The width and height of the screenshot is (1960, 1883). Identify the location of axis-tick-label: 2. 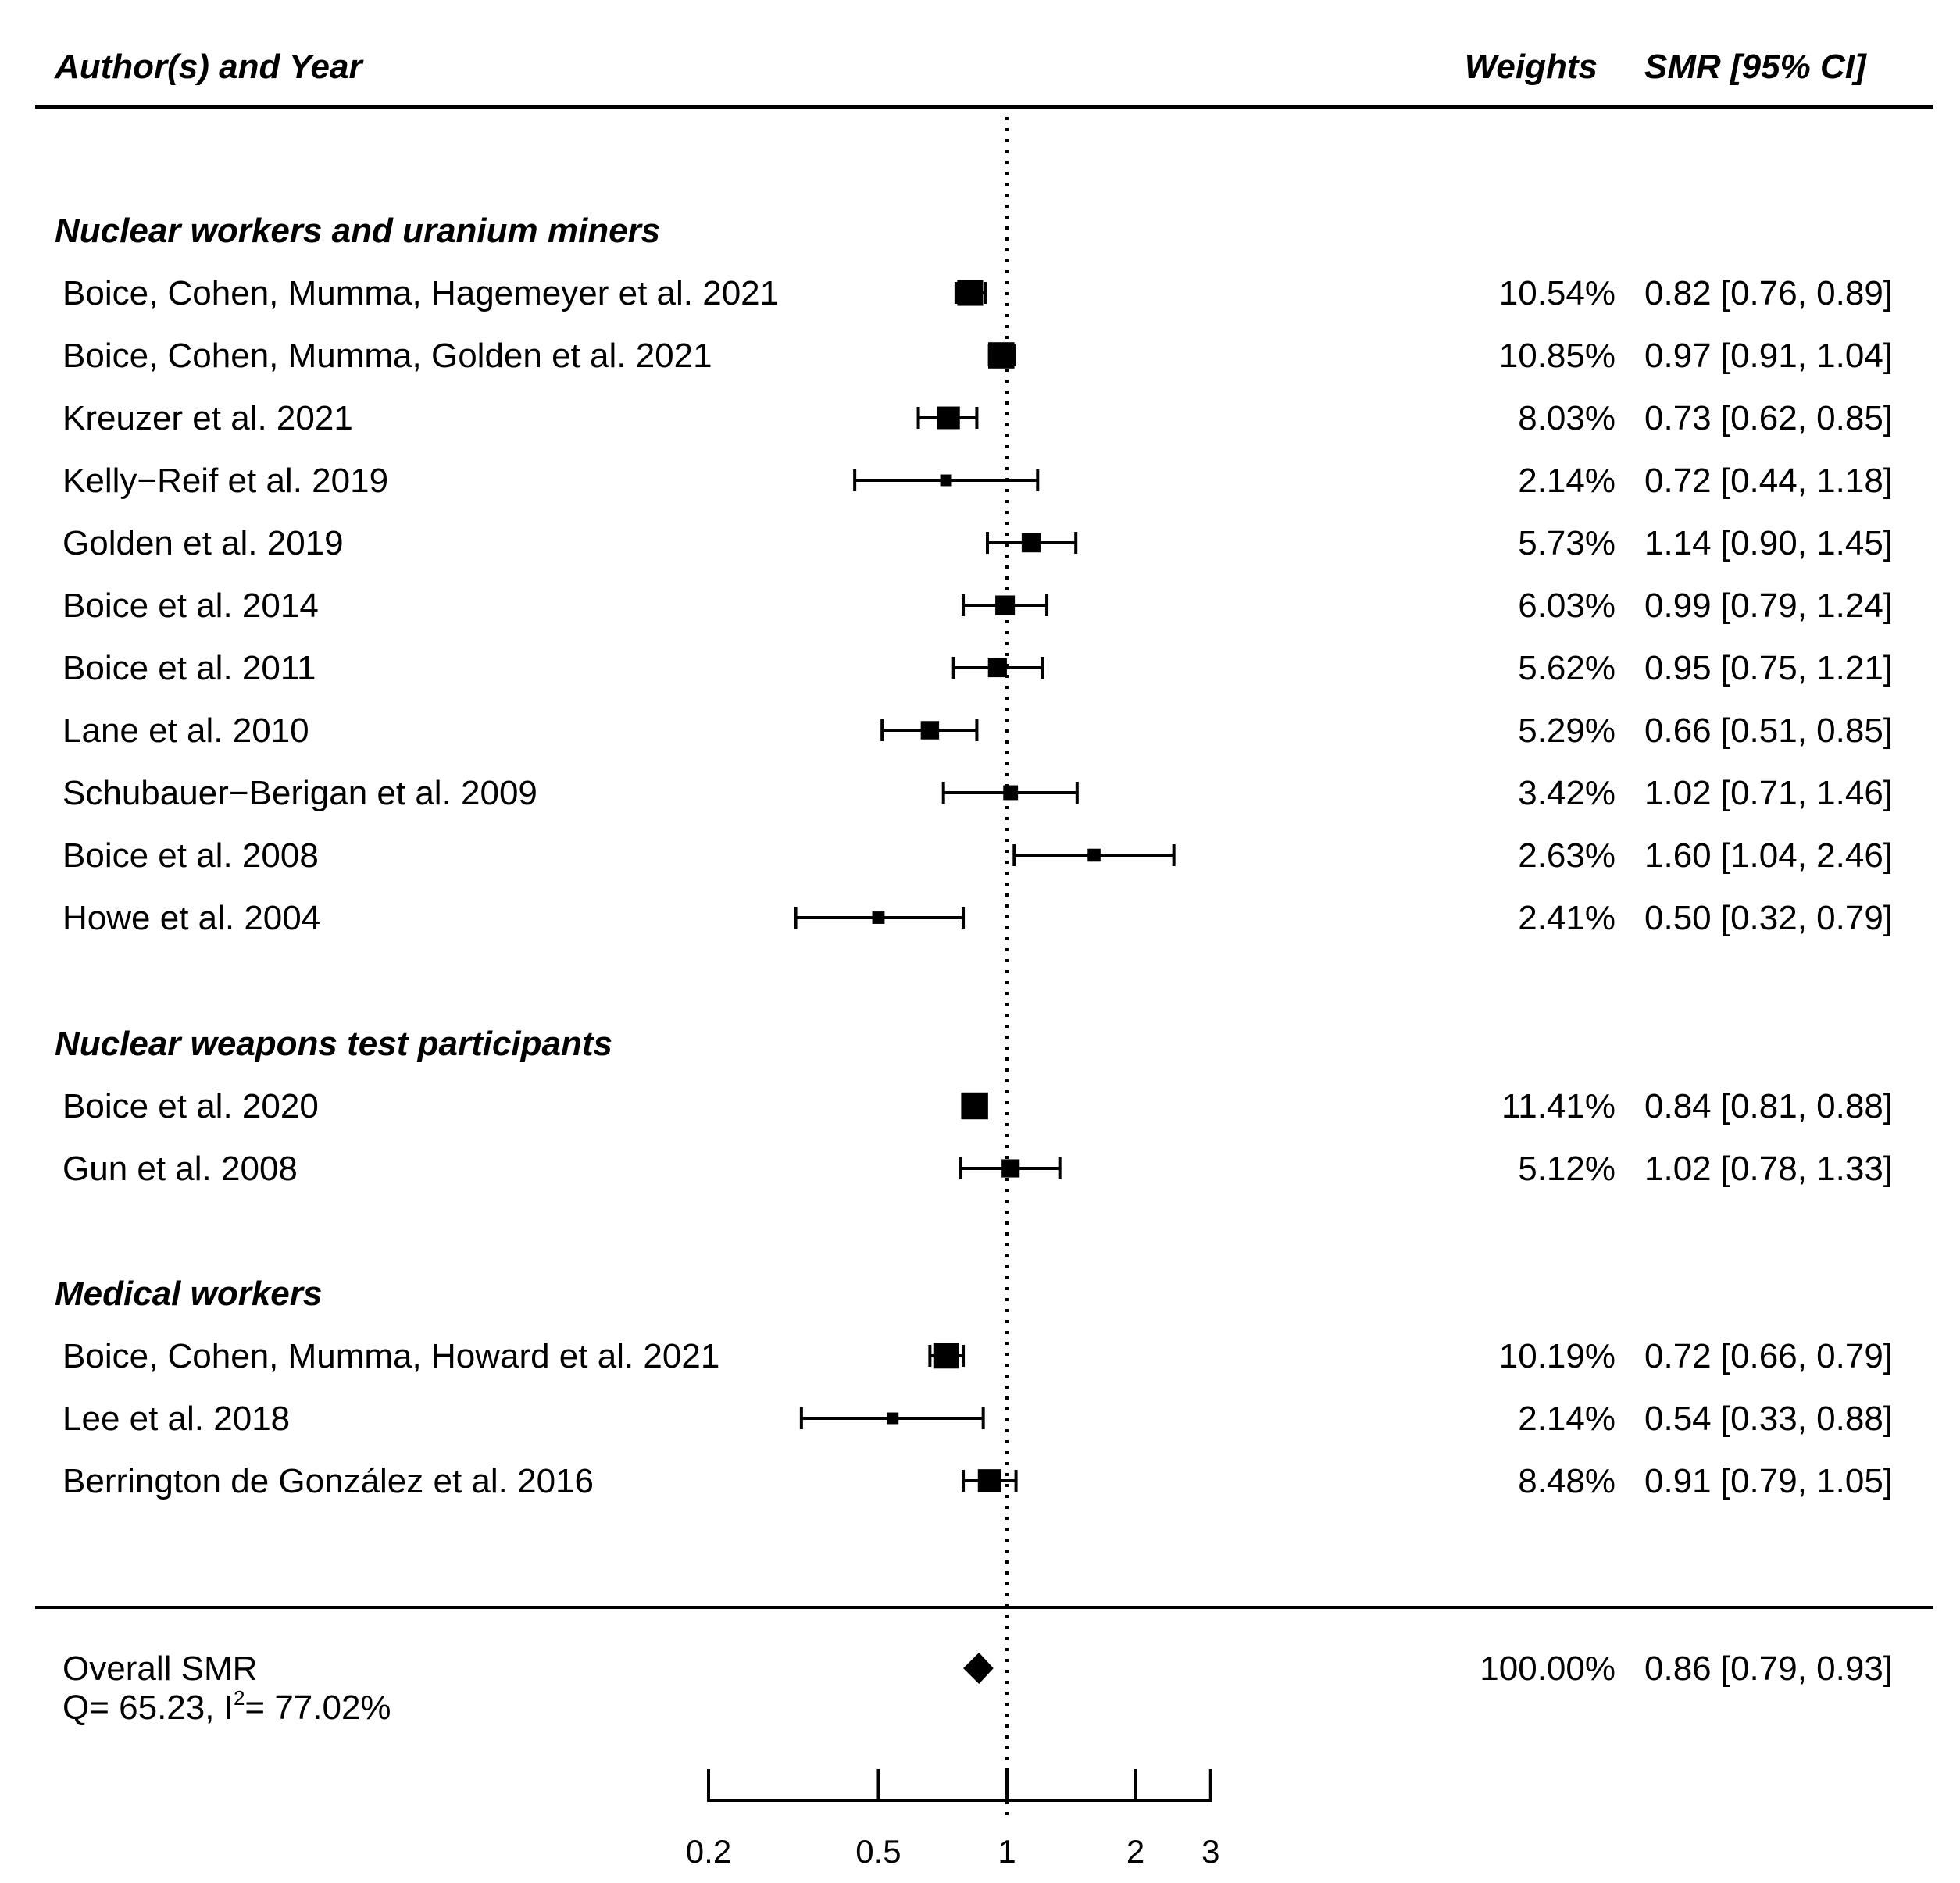
(1135, 1852).